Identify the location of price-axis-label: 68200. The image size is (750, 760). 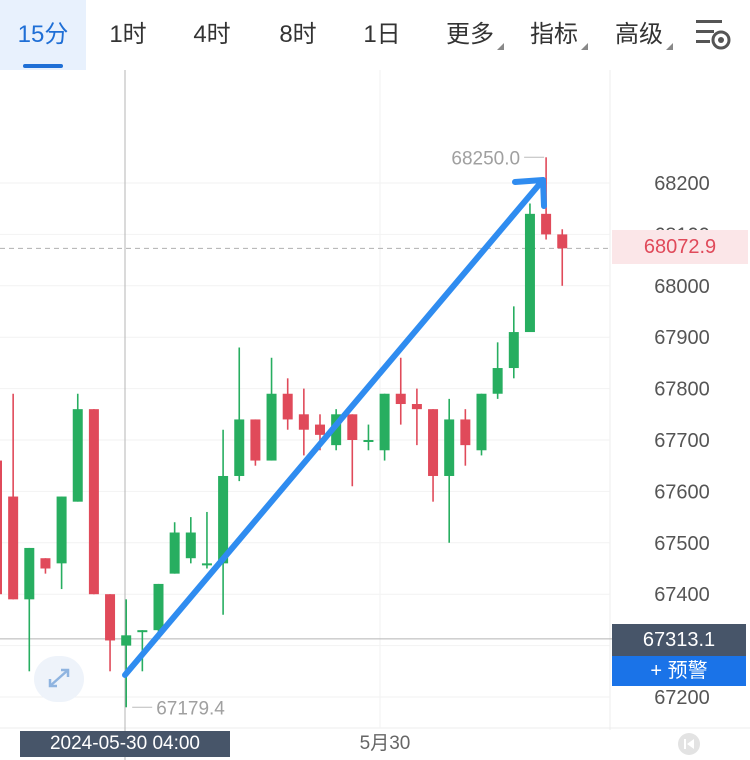
(682, 184).